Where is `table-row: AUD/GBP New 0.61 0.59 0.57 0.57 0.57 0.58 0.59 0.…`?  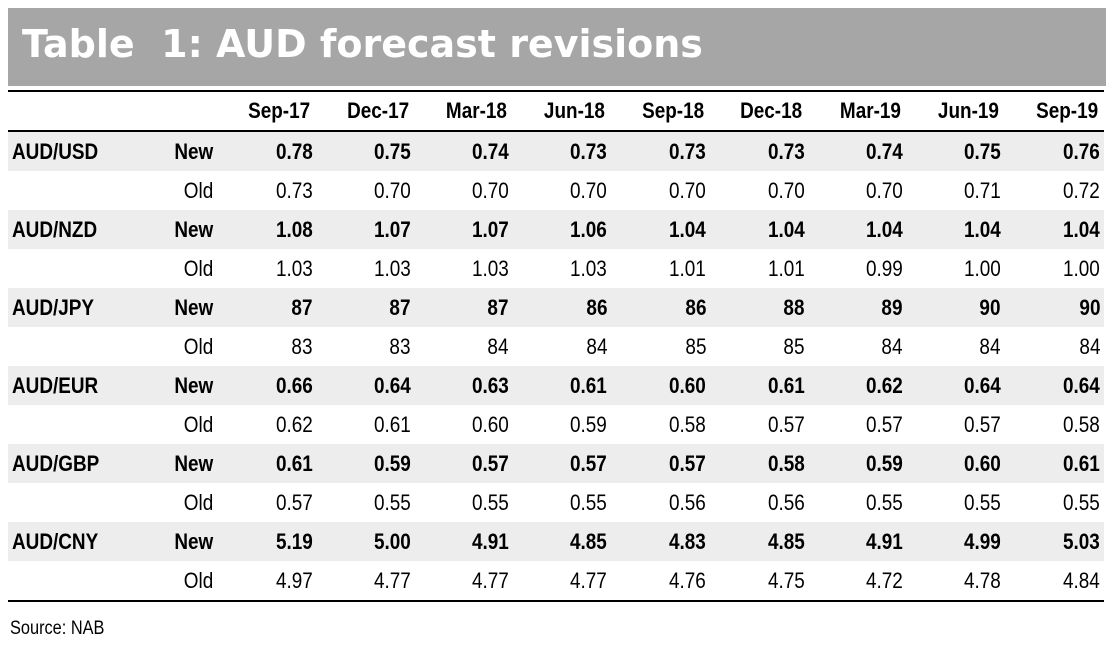 table-row: AUD/GBP New 0.61 0.59 0.57 0.57 0.57 0.58 0.59 0.… is located at coordinates (556, 463).